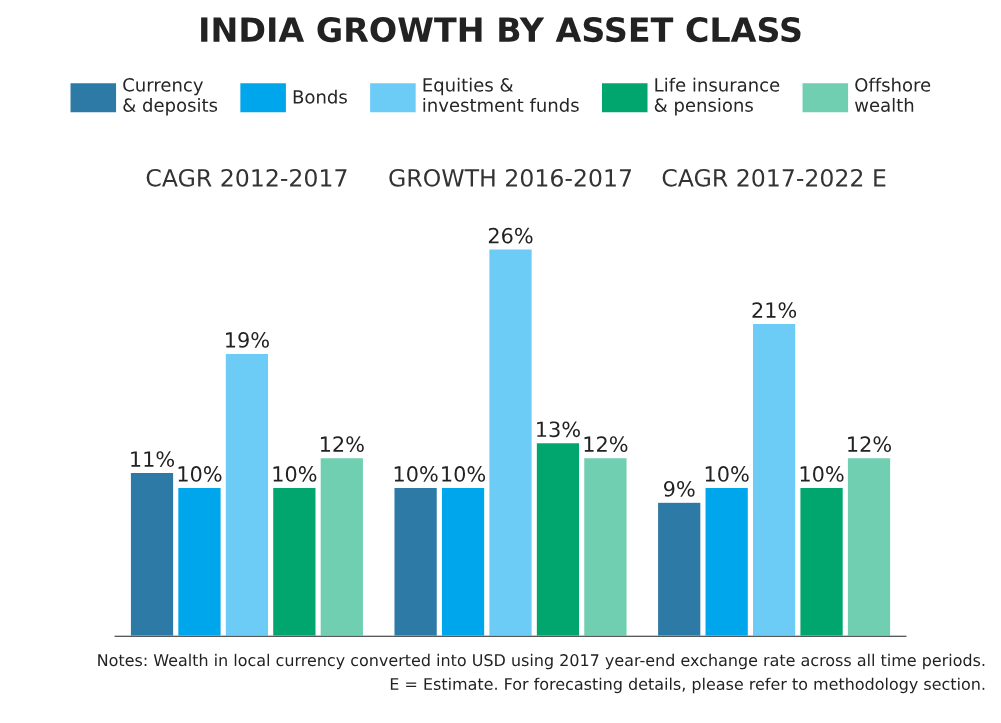 The width and height of the screenshot is (1001, 723). I want to click on data-label: 9%, so click(679, 488).